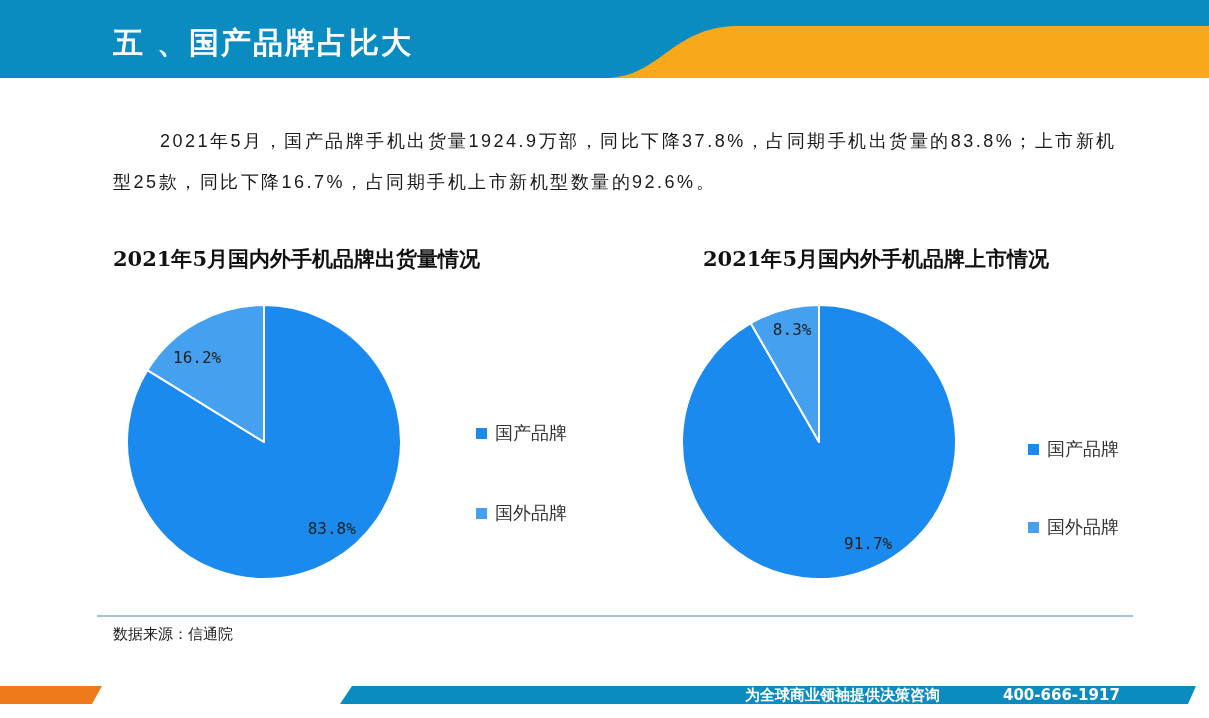 Image resolution: width=1209 pixels, height=718 pixels. Describe the element at coordinates (842, 695) in the screenshot. I see `annotation: 为全球商业领袖提供决策咨询` at that location.